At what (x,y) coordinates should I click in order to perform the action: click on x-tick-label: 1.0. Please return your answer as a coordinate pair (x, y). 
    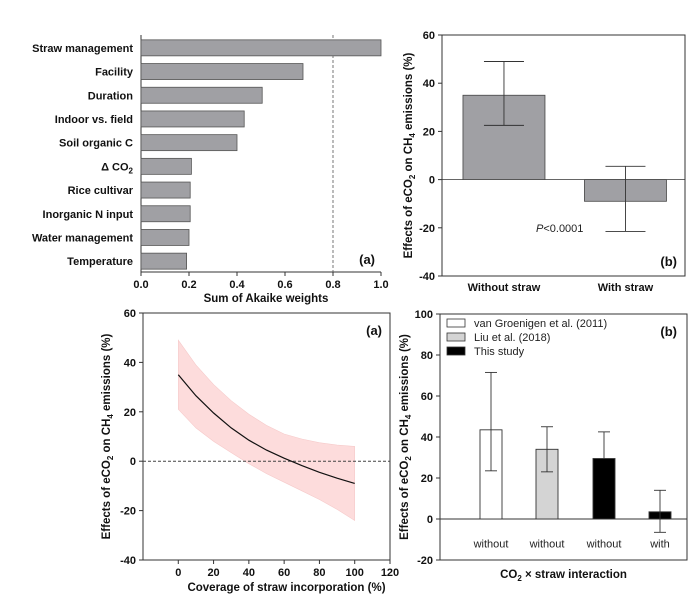
    Looking at the image, I should click on (380, 285).